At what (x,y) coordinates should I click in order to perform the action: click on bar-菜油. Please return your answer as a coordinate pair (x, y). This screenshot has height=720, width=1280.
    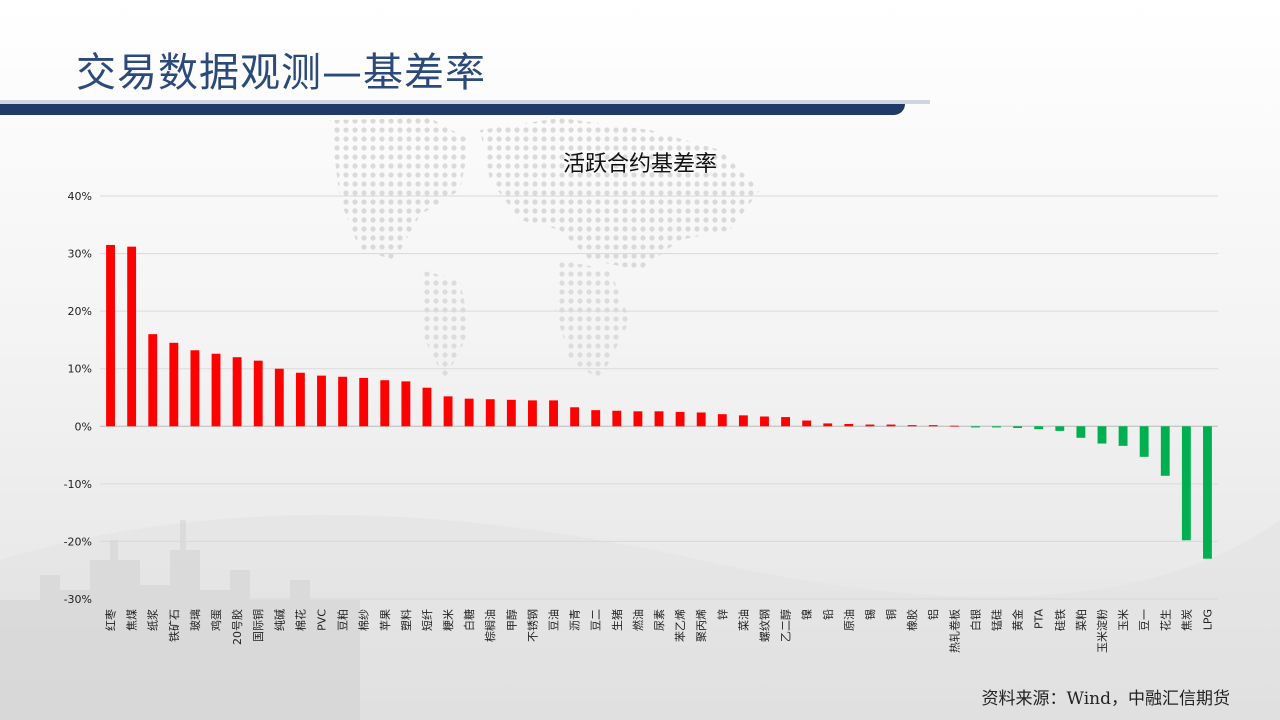
    Looking at the image, I should click on (743, 421).